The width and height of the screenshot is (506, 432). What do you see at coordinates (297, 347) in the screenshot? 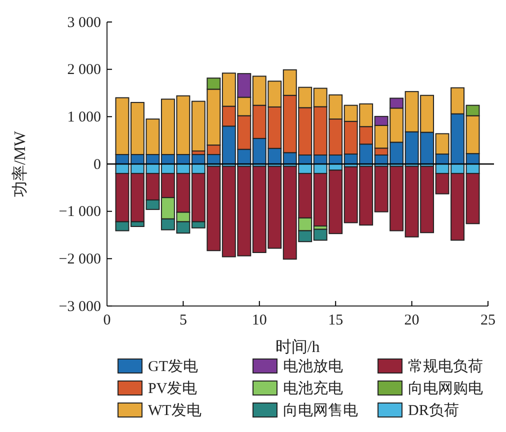
I see `x-axis-title: 时间/h` at bounding box center [297, 347].